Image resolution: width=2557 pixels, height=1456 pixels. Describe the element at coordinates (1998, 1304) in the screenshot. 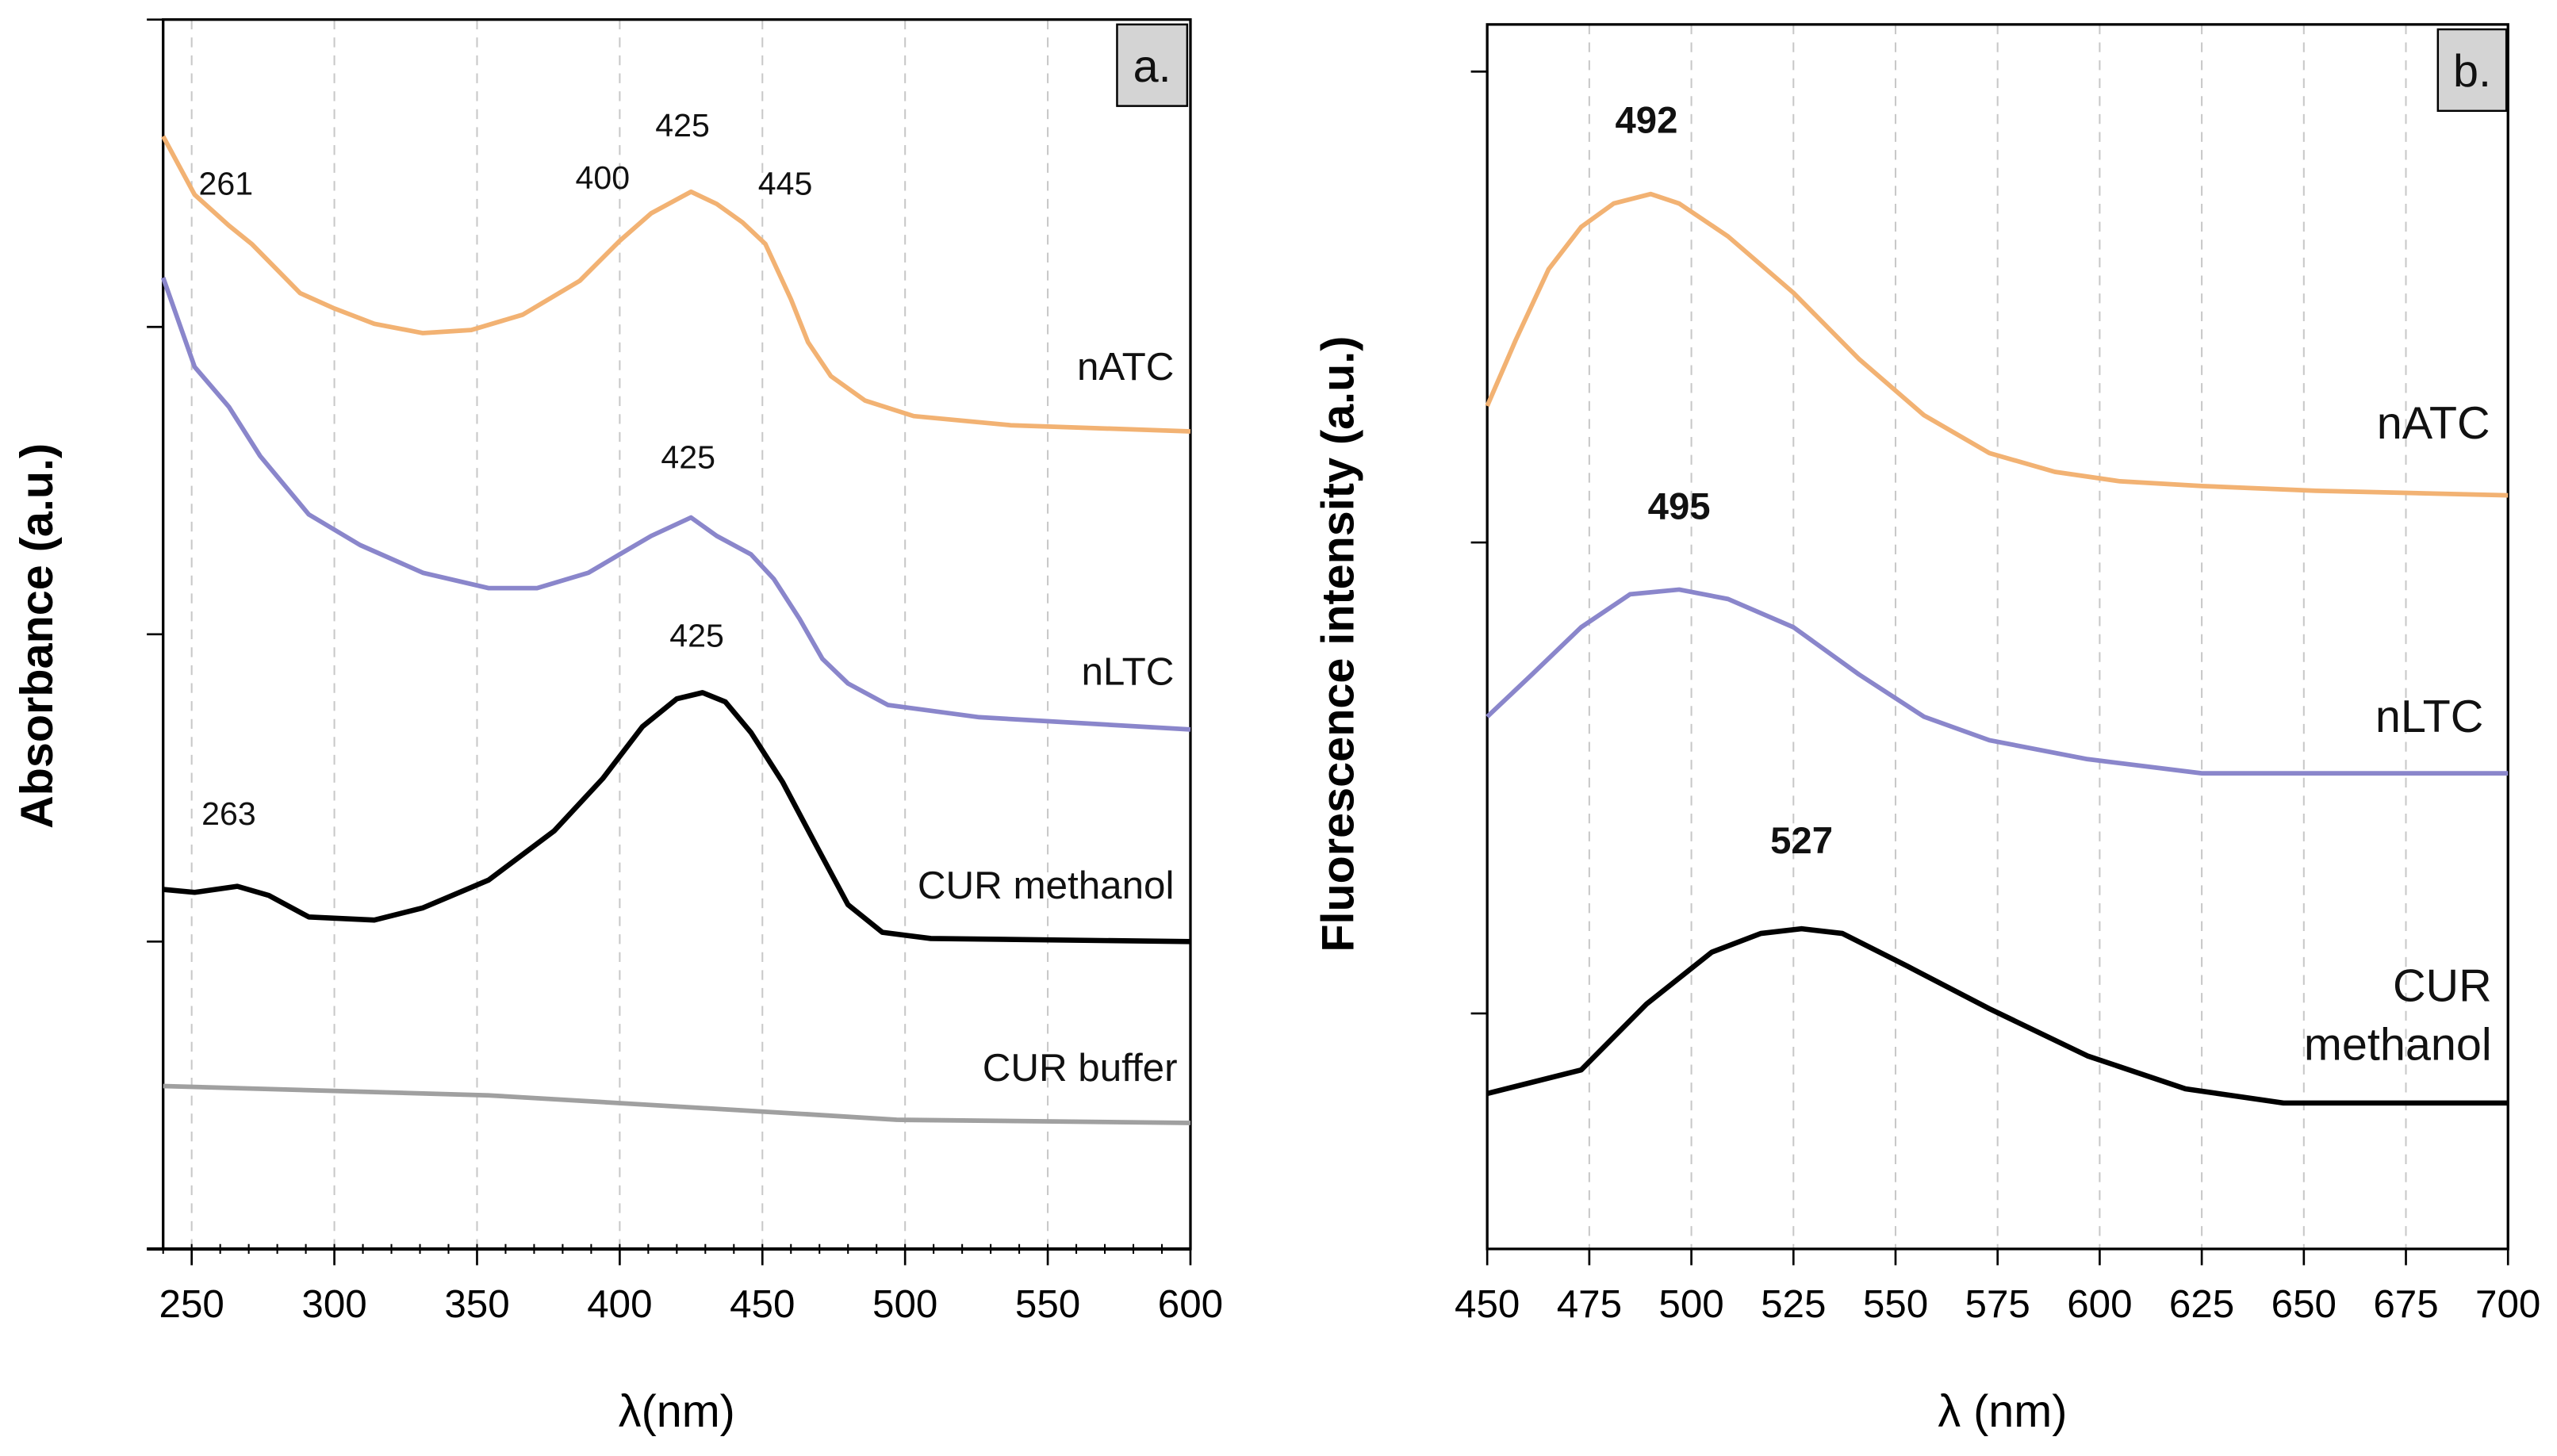

I see `x-tick-label: 575` at that location.